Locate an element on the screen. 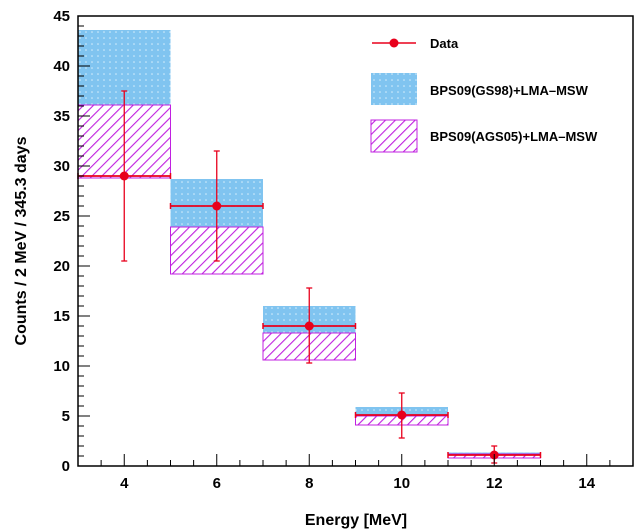 The height and width of the screenshot is (531, 634). legend-entry-data: Data is located at coordinates (415, 43).